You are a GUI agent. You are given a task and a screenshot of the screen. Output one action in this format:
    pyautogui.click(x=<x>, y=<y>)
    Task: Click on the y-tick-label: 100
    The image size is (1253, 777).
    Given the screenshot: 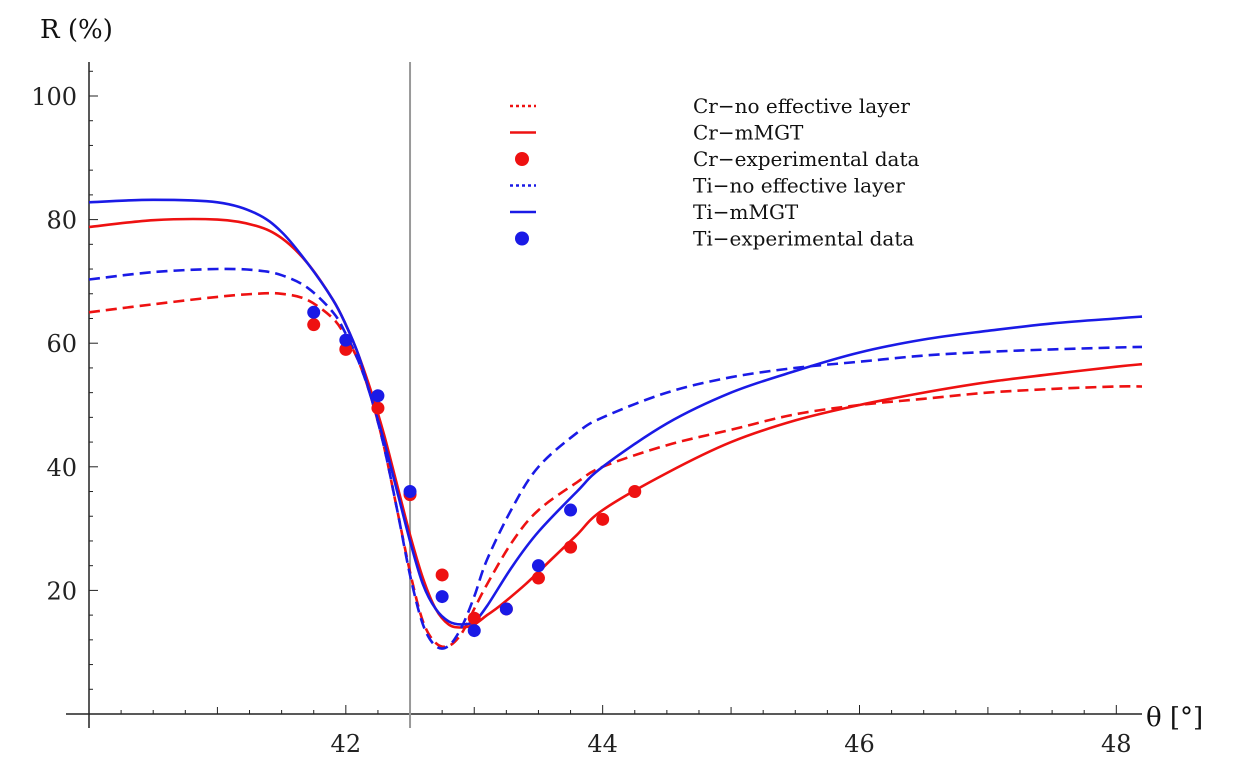 What is the action you would take?
    pyautogui.click(x=54, y=97)
    